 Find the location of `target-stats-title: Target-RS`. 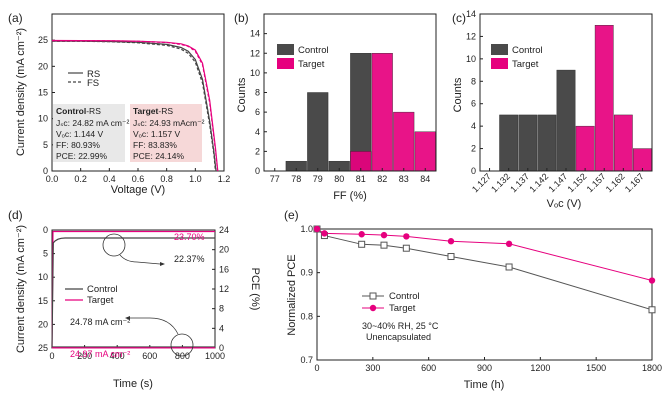

target-stats-title: Target-RS is located at coordinates (153, 111).